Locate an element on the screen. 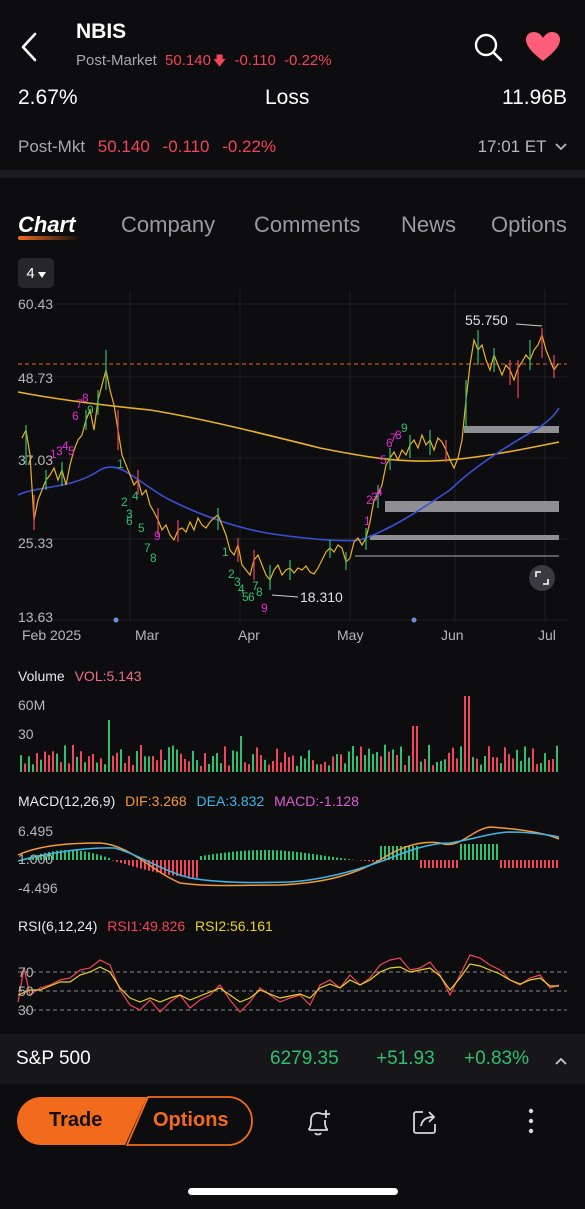 This screenshot has height=1209, width=585. tab-comments: Comments is located at coordinates (307, 224).